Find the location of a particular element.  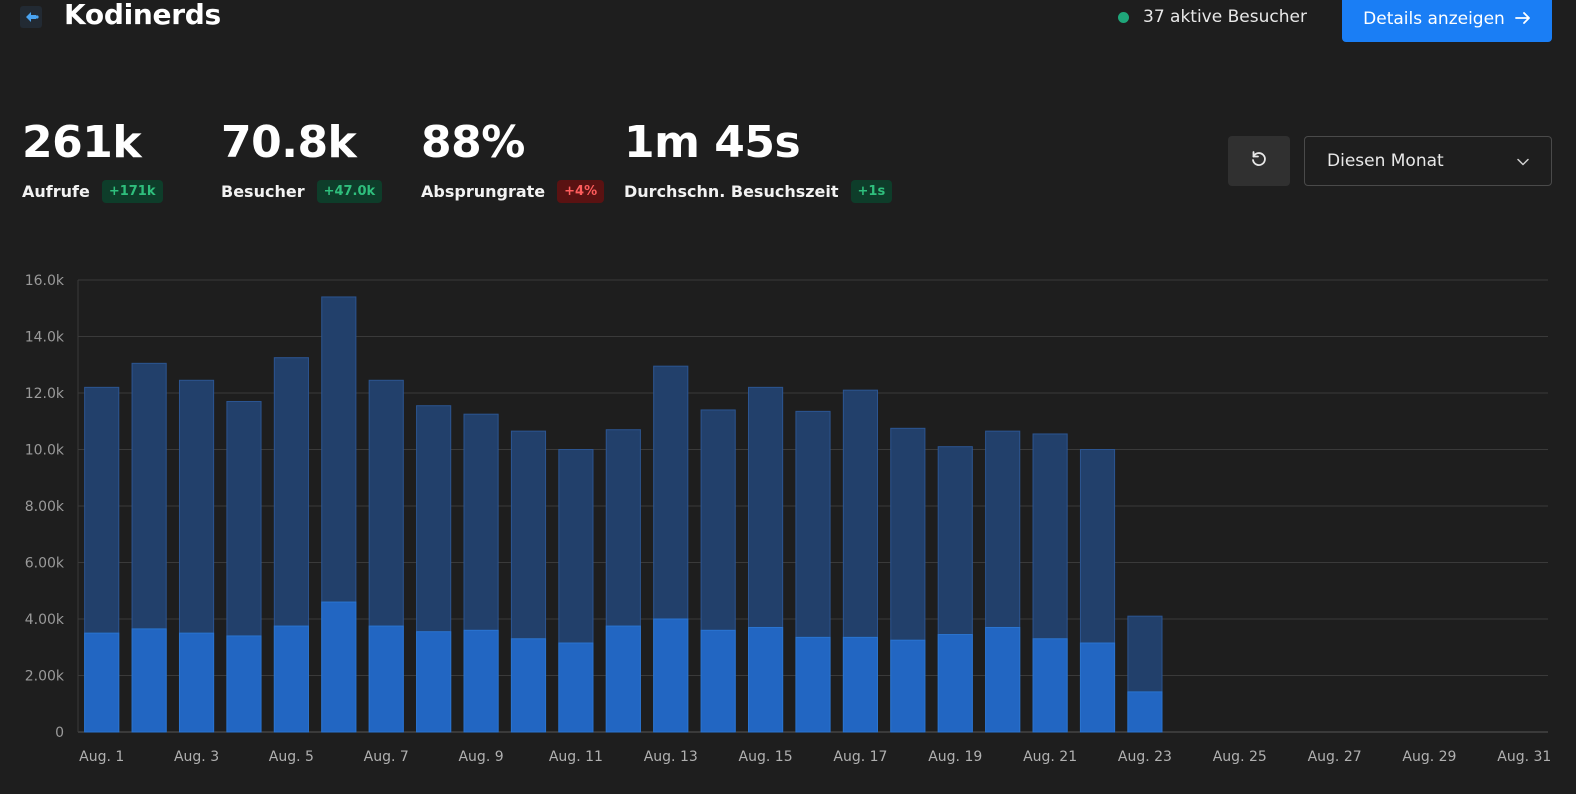

x-tick-label: Aug. 29 is located at coordinates (1429, 757).